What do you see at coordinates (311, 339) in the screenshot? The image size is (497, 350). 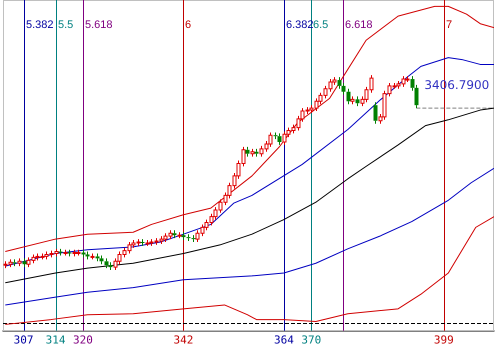 I see `x-tick-label: 370` at bounding box center [311, 339].